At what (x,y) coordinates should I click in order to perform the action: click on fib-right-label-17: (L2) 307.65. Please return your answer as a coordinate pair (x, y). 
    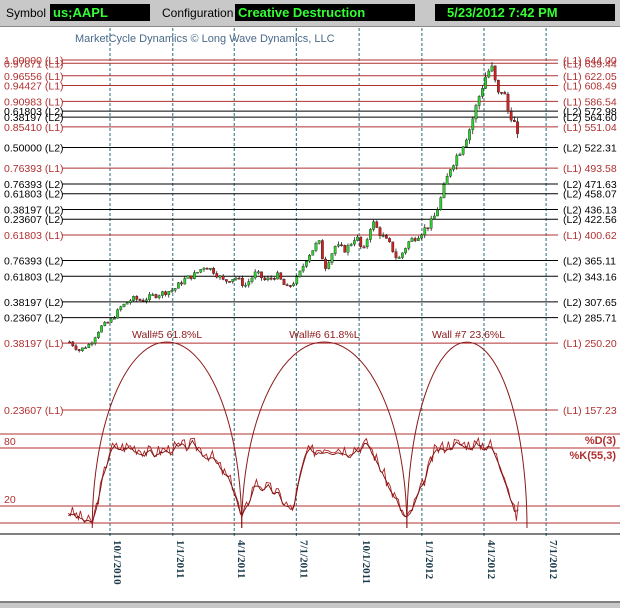
    Looking at the image, I should click on (590, 303).